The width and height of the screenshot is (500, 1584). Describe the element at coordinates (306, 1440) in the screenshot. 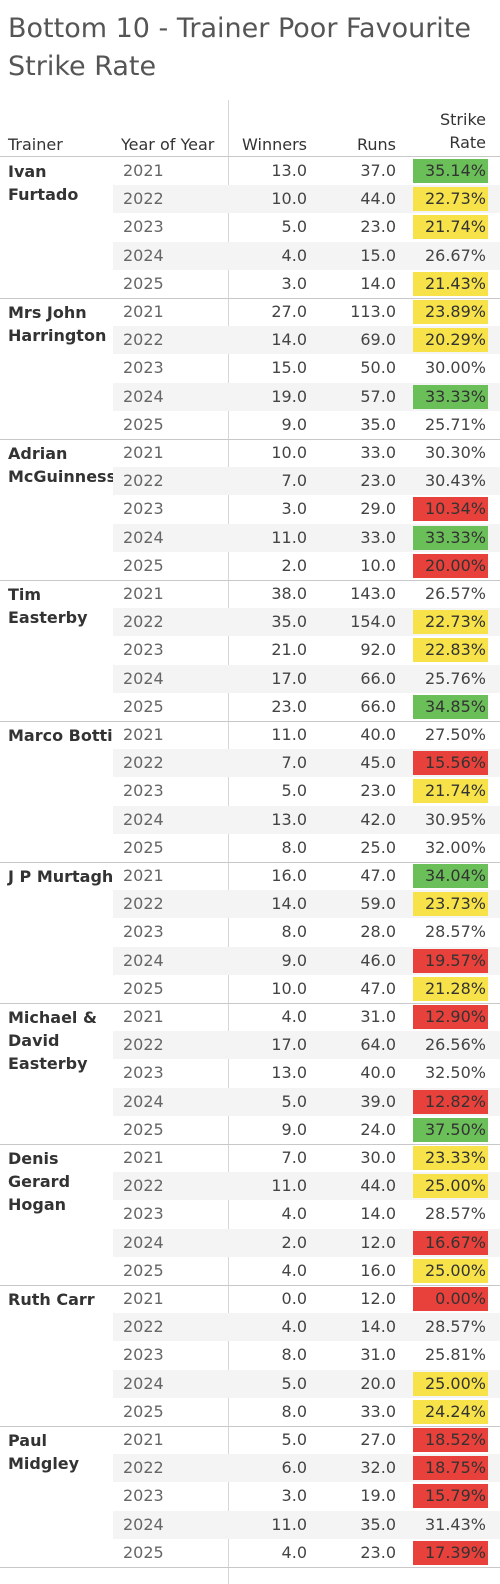

I see `table-row: 2021 5.0 27.0 18.52%` at that location.